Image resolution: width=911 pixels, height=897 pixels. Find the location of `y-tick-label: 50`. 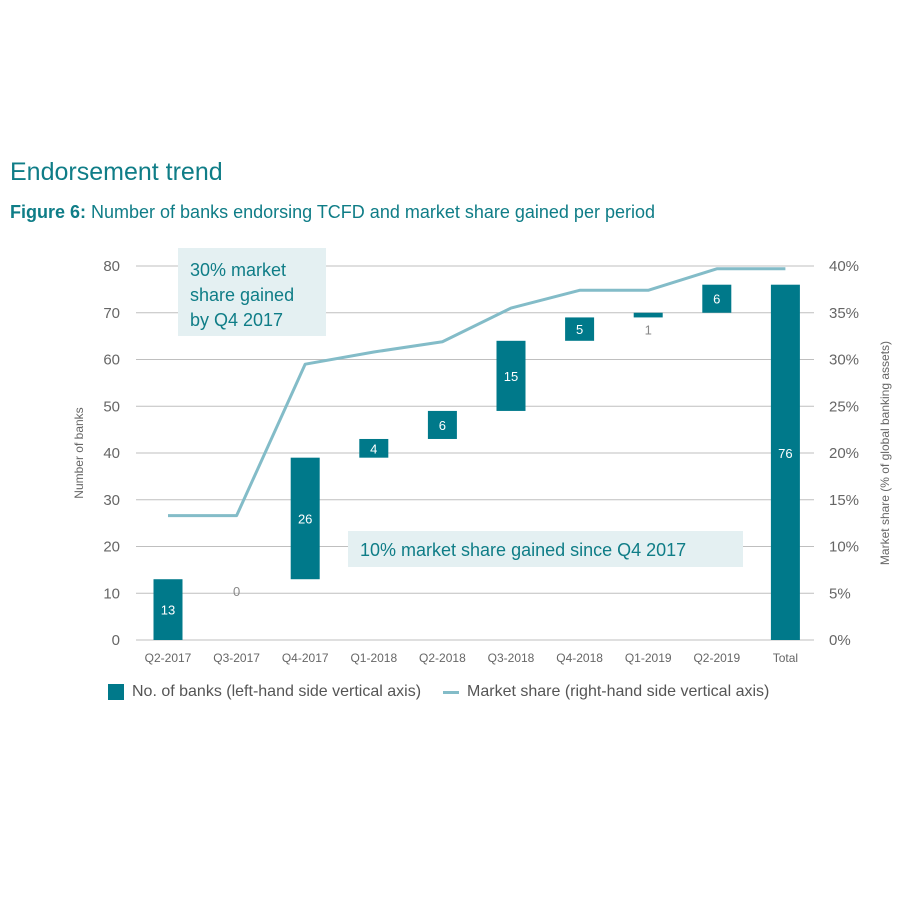

y-tick-label: 50 is located at coordinates (111, 406).